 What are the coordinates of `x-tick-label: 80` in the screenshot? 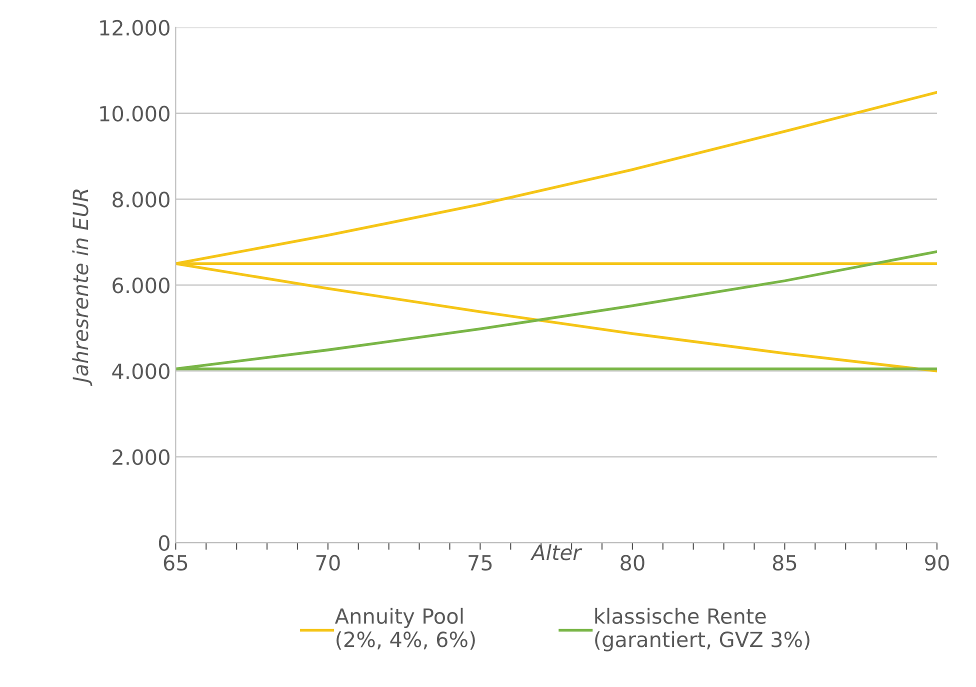 It's located at (632, 562).